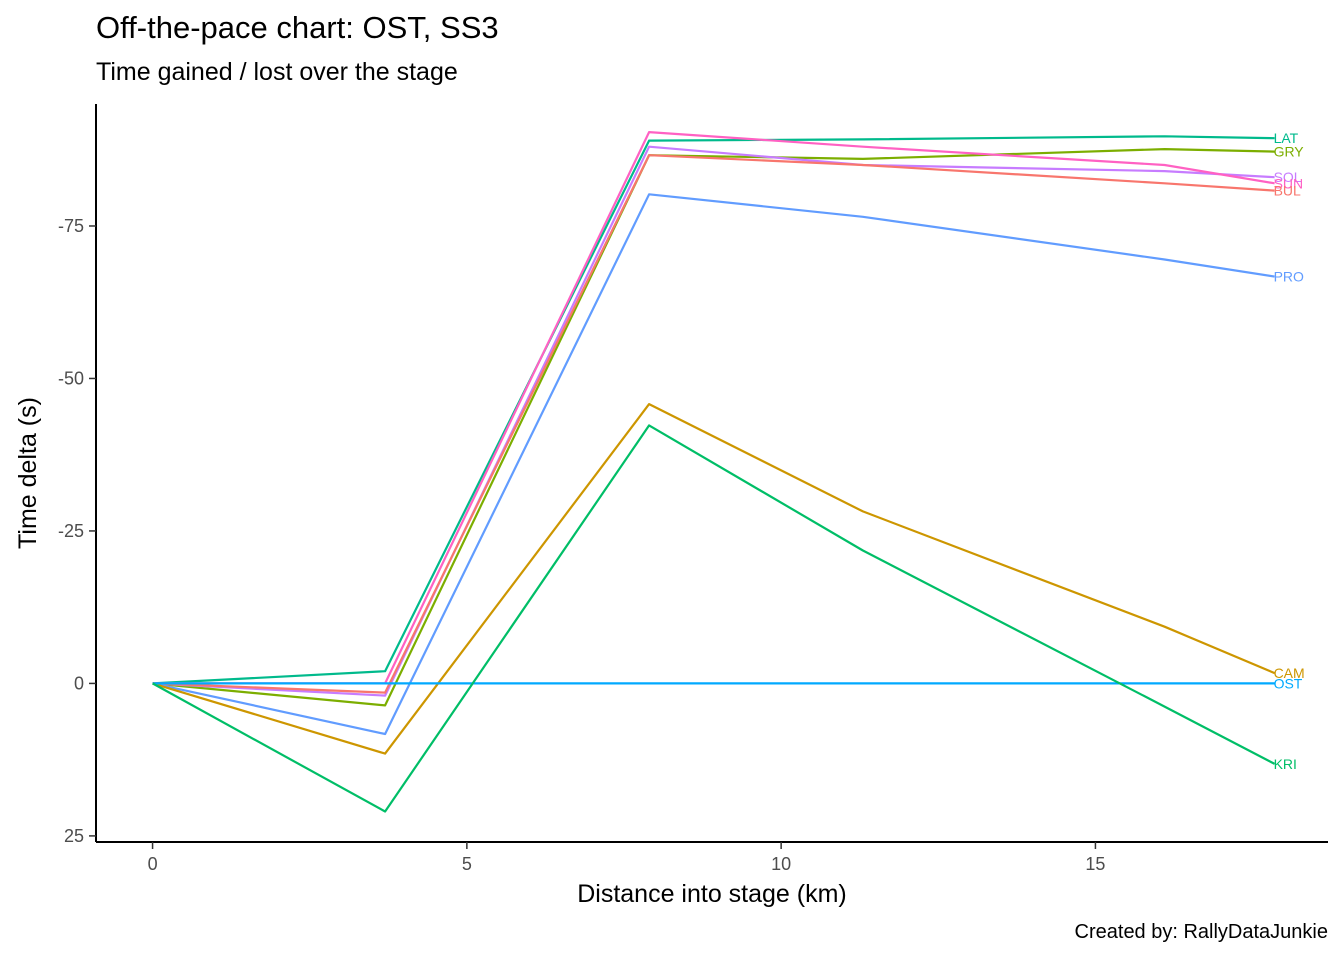  What do you see at coordinates (1286, 138) in the screenshot?
I see `series-label-lat: LAT` at bounding box center [1286, 138].